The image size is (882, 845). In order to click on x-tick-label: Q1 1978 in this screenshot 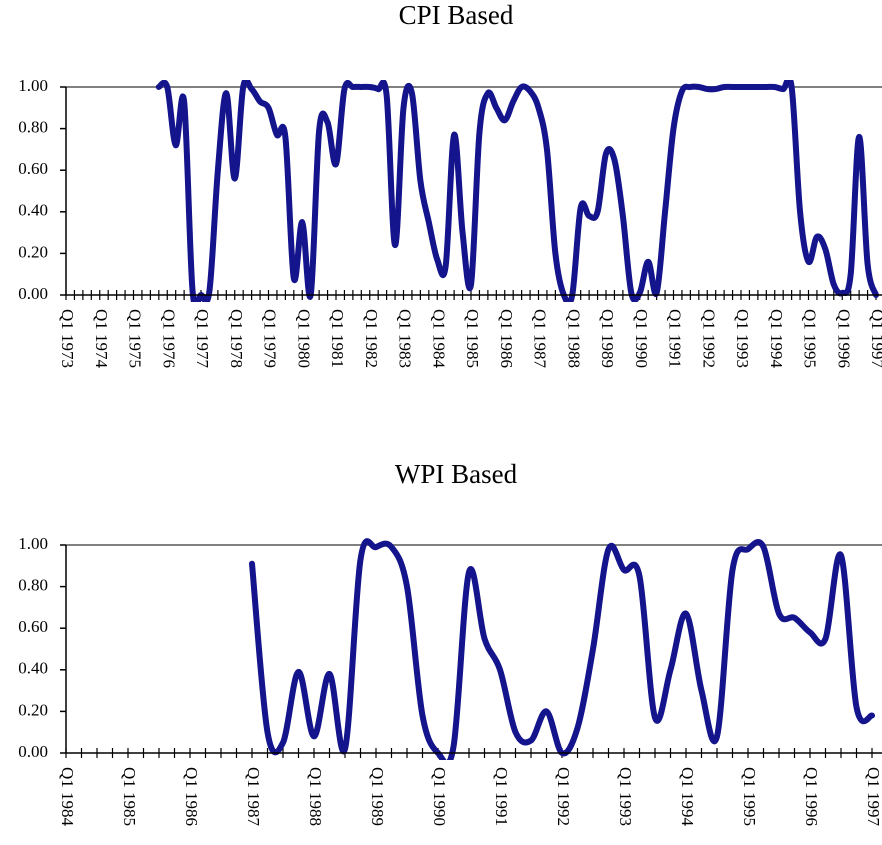, I will do `click(236, 338)`.